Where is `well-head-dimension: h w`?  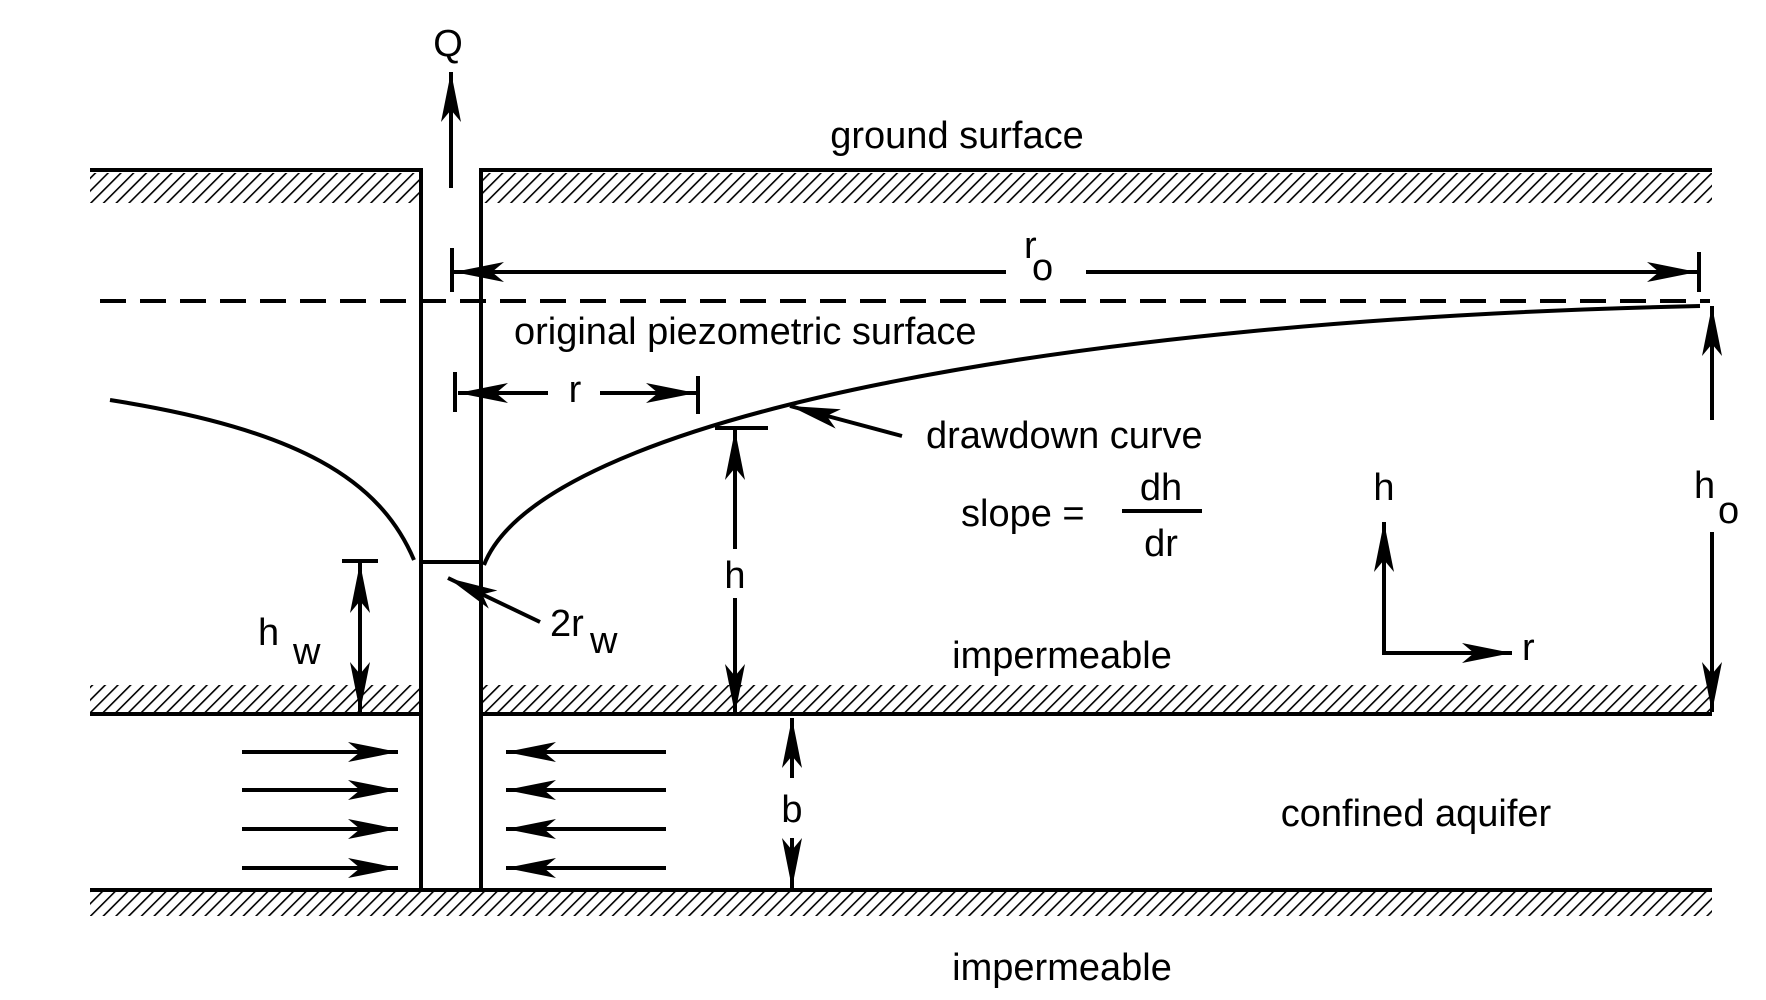 well-head-dimension: h w is located at coordinates (318, 635).